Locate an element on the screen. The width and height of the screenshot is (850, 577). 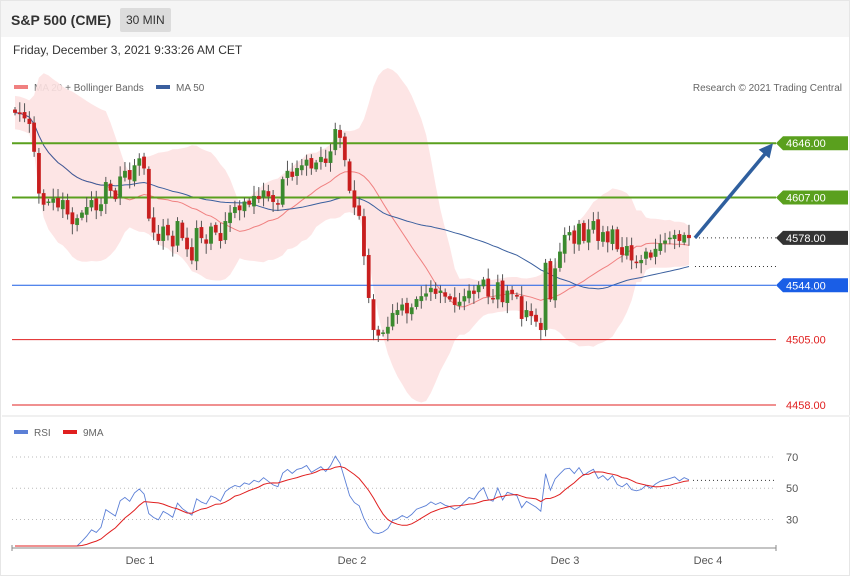
legend-ma20-label: MA 20 + Bollinger Bands is located at coordinates (89, 88).